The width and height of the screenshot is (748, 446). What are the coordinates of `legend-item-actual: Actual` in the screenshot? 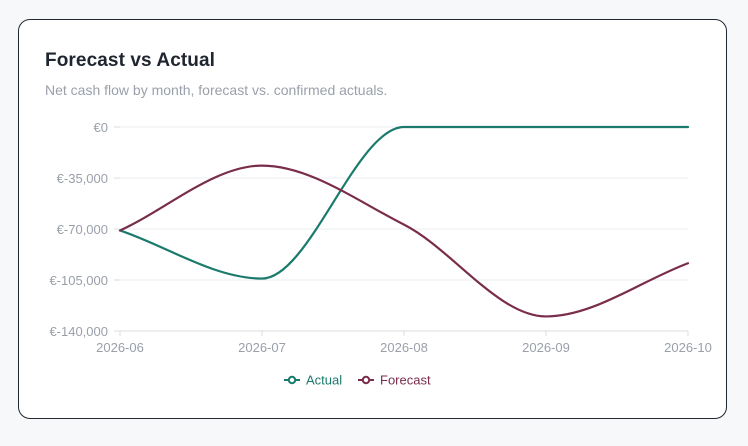 It's located at (313, 380).